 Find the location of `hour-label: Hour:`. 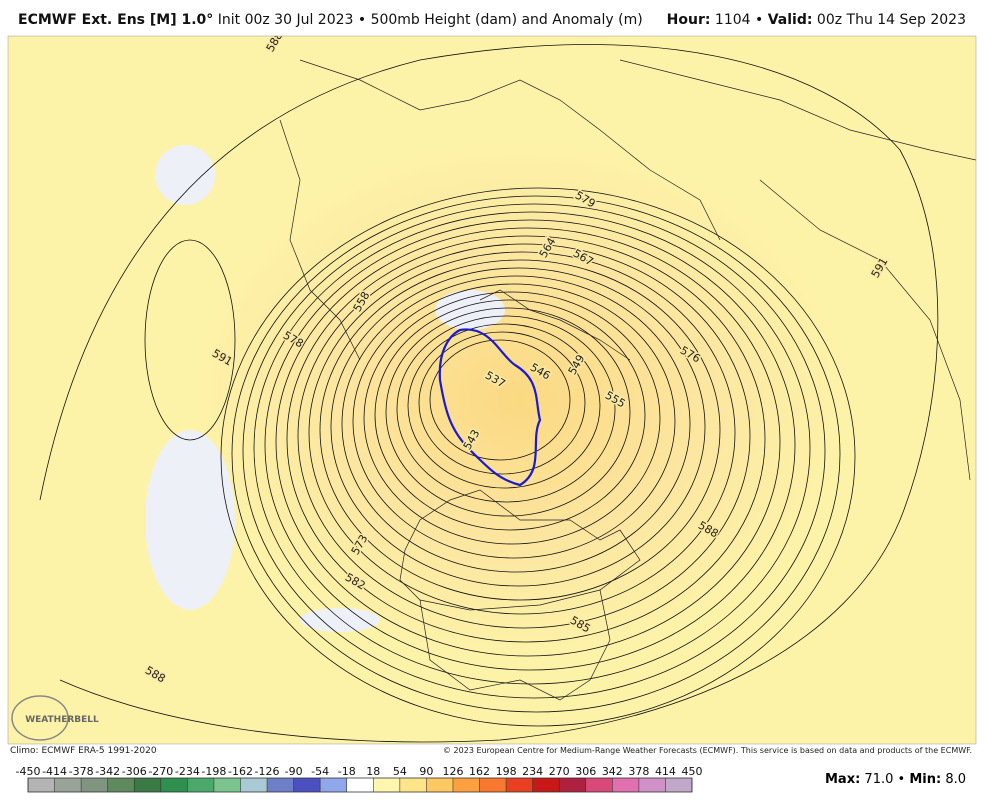

hour-label: Hour: is located at coordinates (688, 20).